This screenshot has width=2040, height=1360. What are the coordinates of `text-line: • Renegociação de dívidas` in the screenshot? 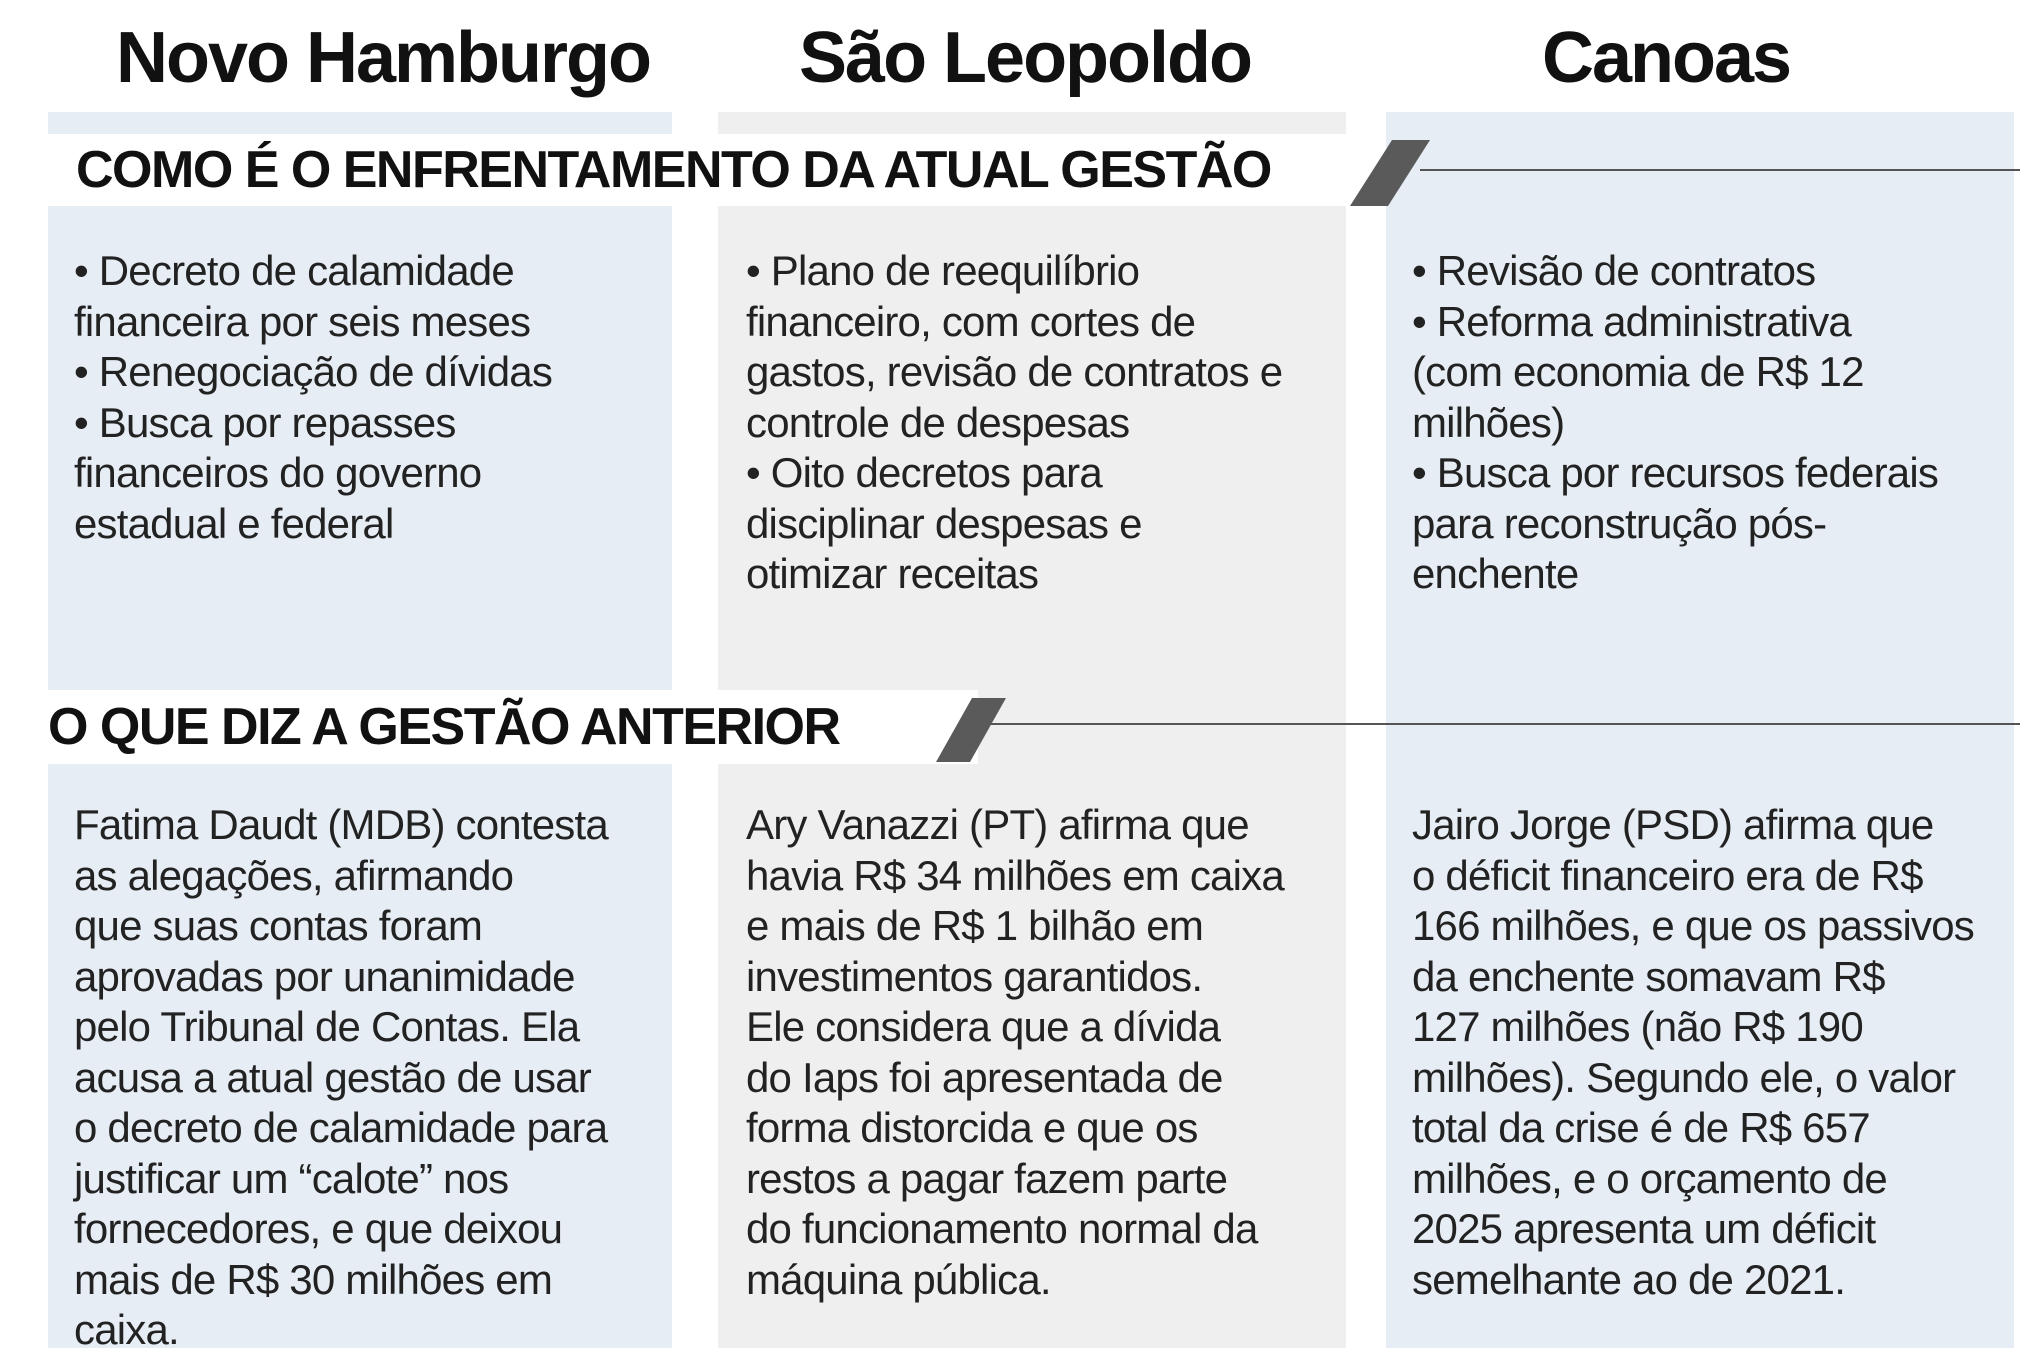 It's located at (313, 371).